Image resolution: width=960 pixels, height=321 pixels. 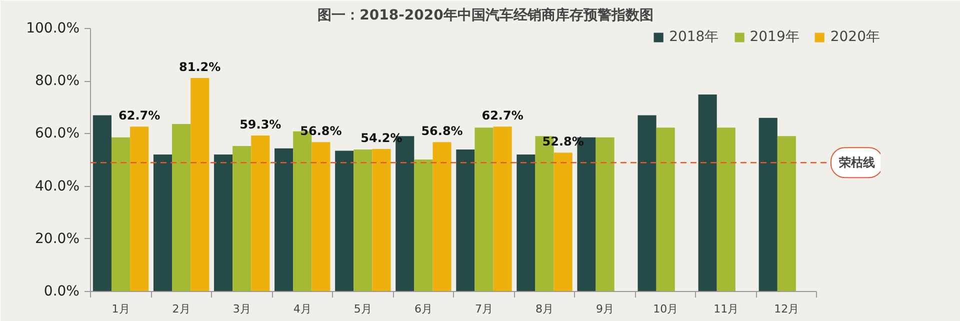 What do you see at coordinates (486, 15) in the screenshot?
I see `chart-title: 图一：2018-2020年中国汽车经销商库存预警指数图` at bounding box center [486, 15].